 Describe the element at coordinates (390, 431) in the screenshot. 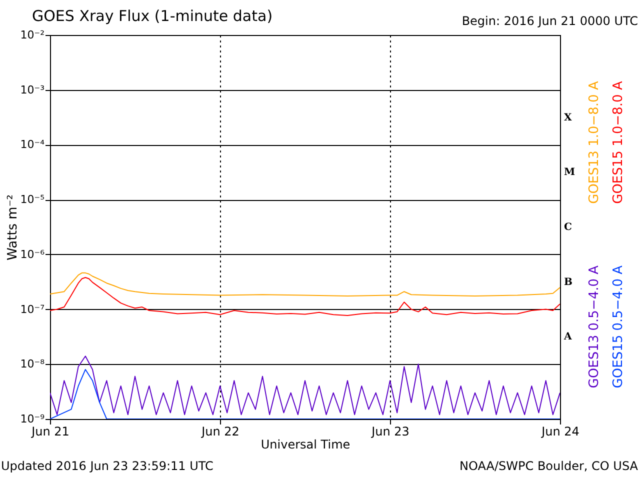

I see `x-tick-label: Jun 23` at that location.